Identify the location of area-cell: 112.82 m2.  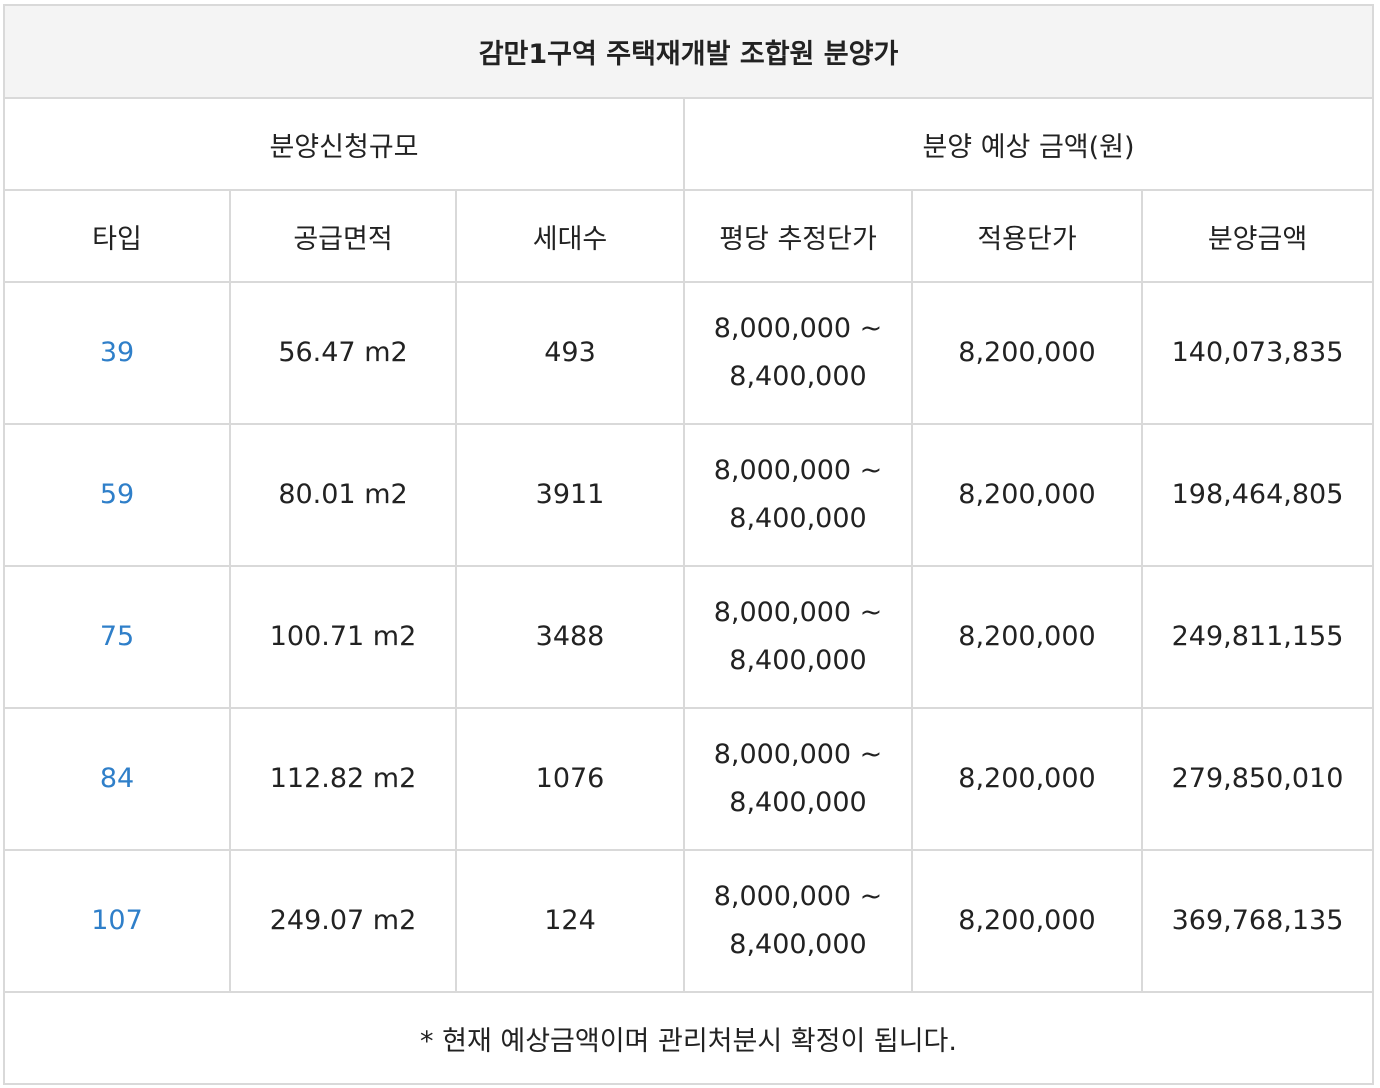
(343, 779).